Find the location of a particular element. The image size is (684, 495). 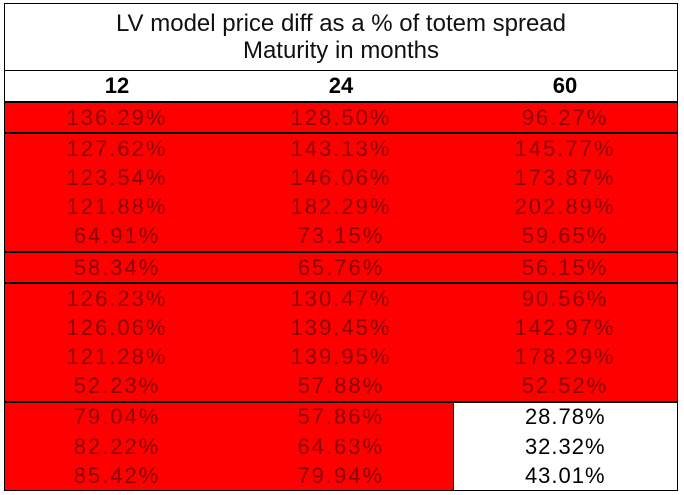

table-cell: 139.45% is located at coordinates (341, 328).